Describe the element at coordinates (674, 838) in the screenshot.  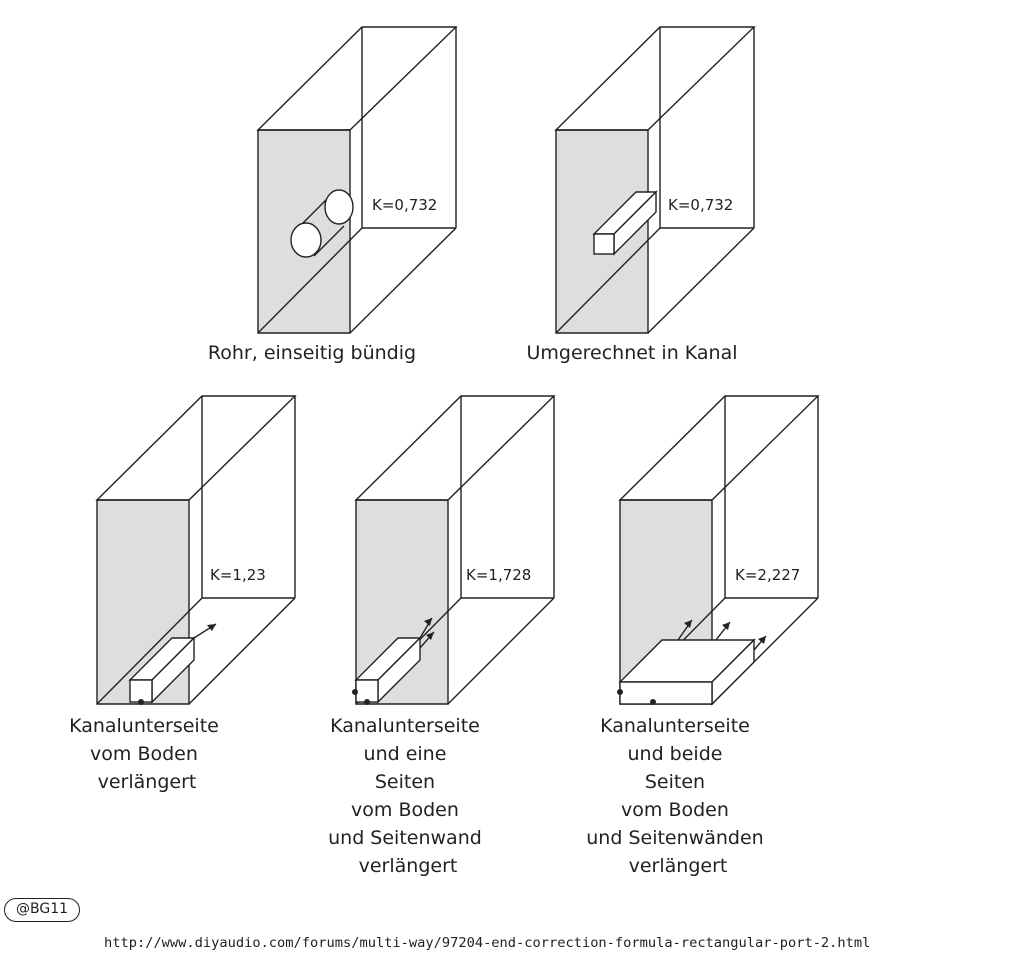
I see `caption-line: und Seitenwänden` at that location.